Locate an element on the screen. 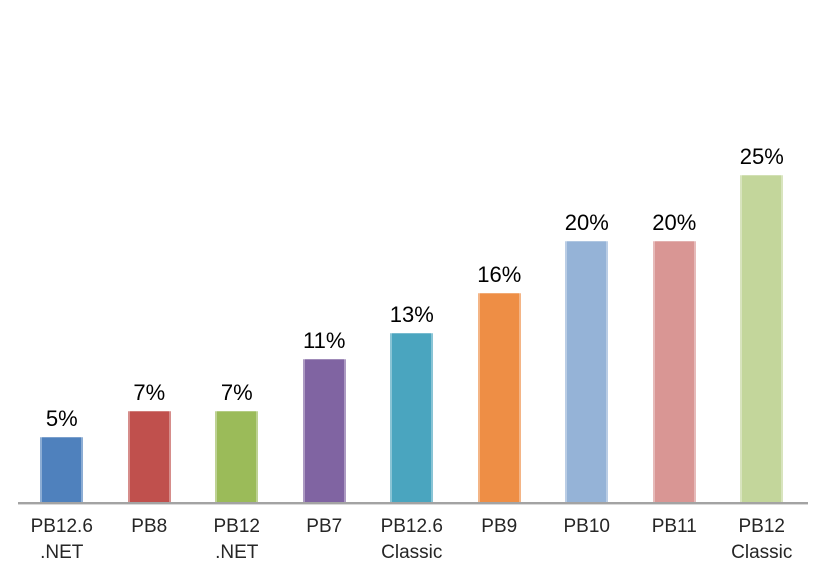 This screenshot has width=822, height=580. category-label-pb12-classic: PB12 Classic is located at coordinates (762, 539).